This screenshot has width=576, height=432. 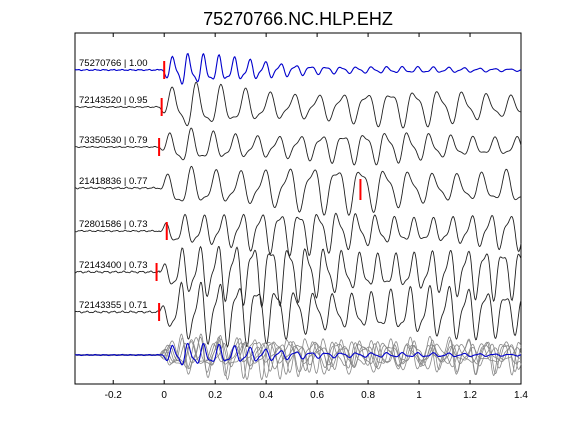 I want to click on x-tick-label: 0.8, so click(x=368, y=395).